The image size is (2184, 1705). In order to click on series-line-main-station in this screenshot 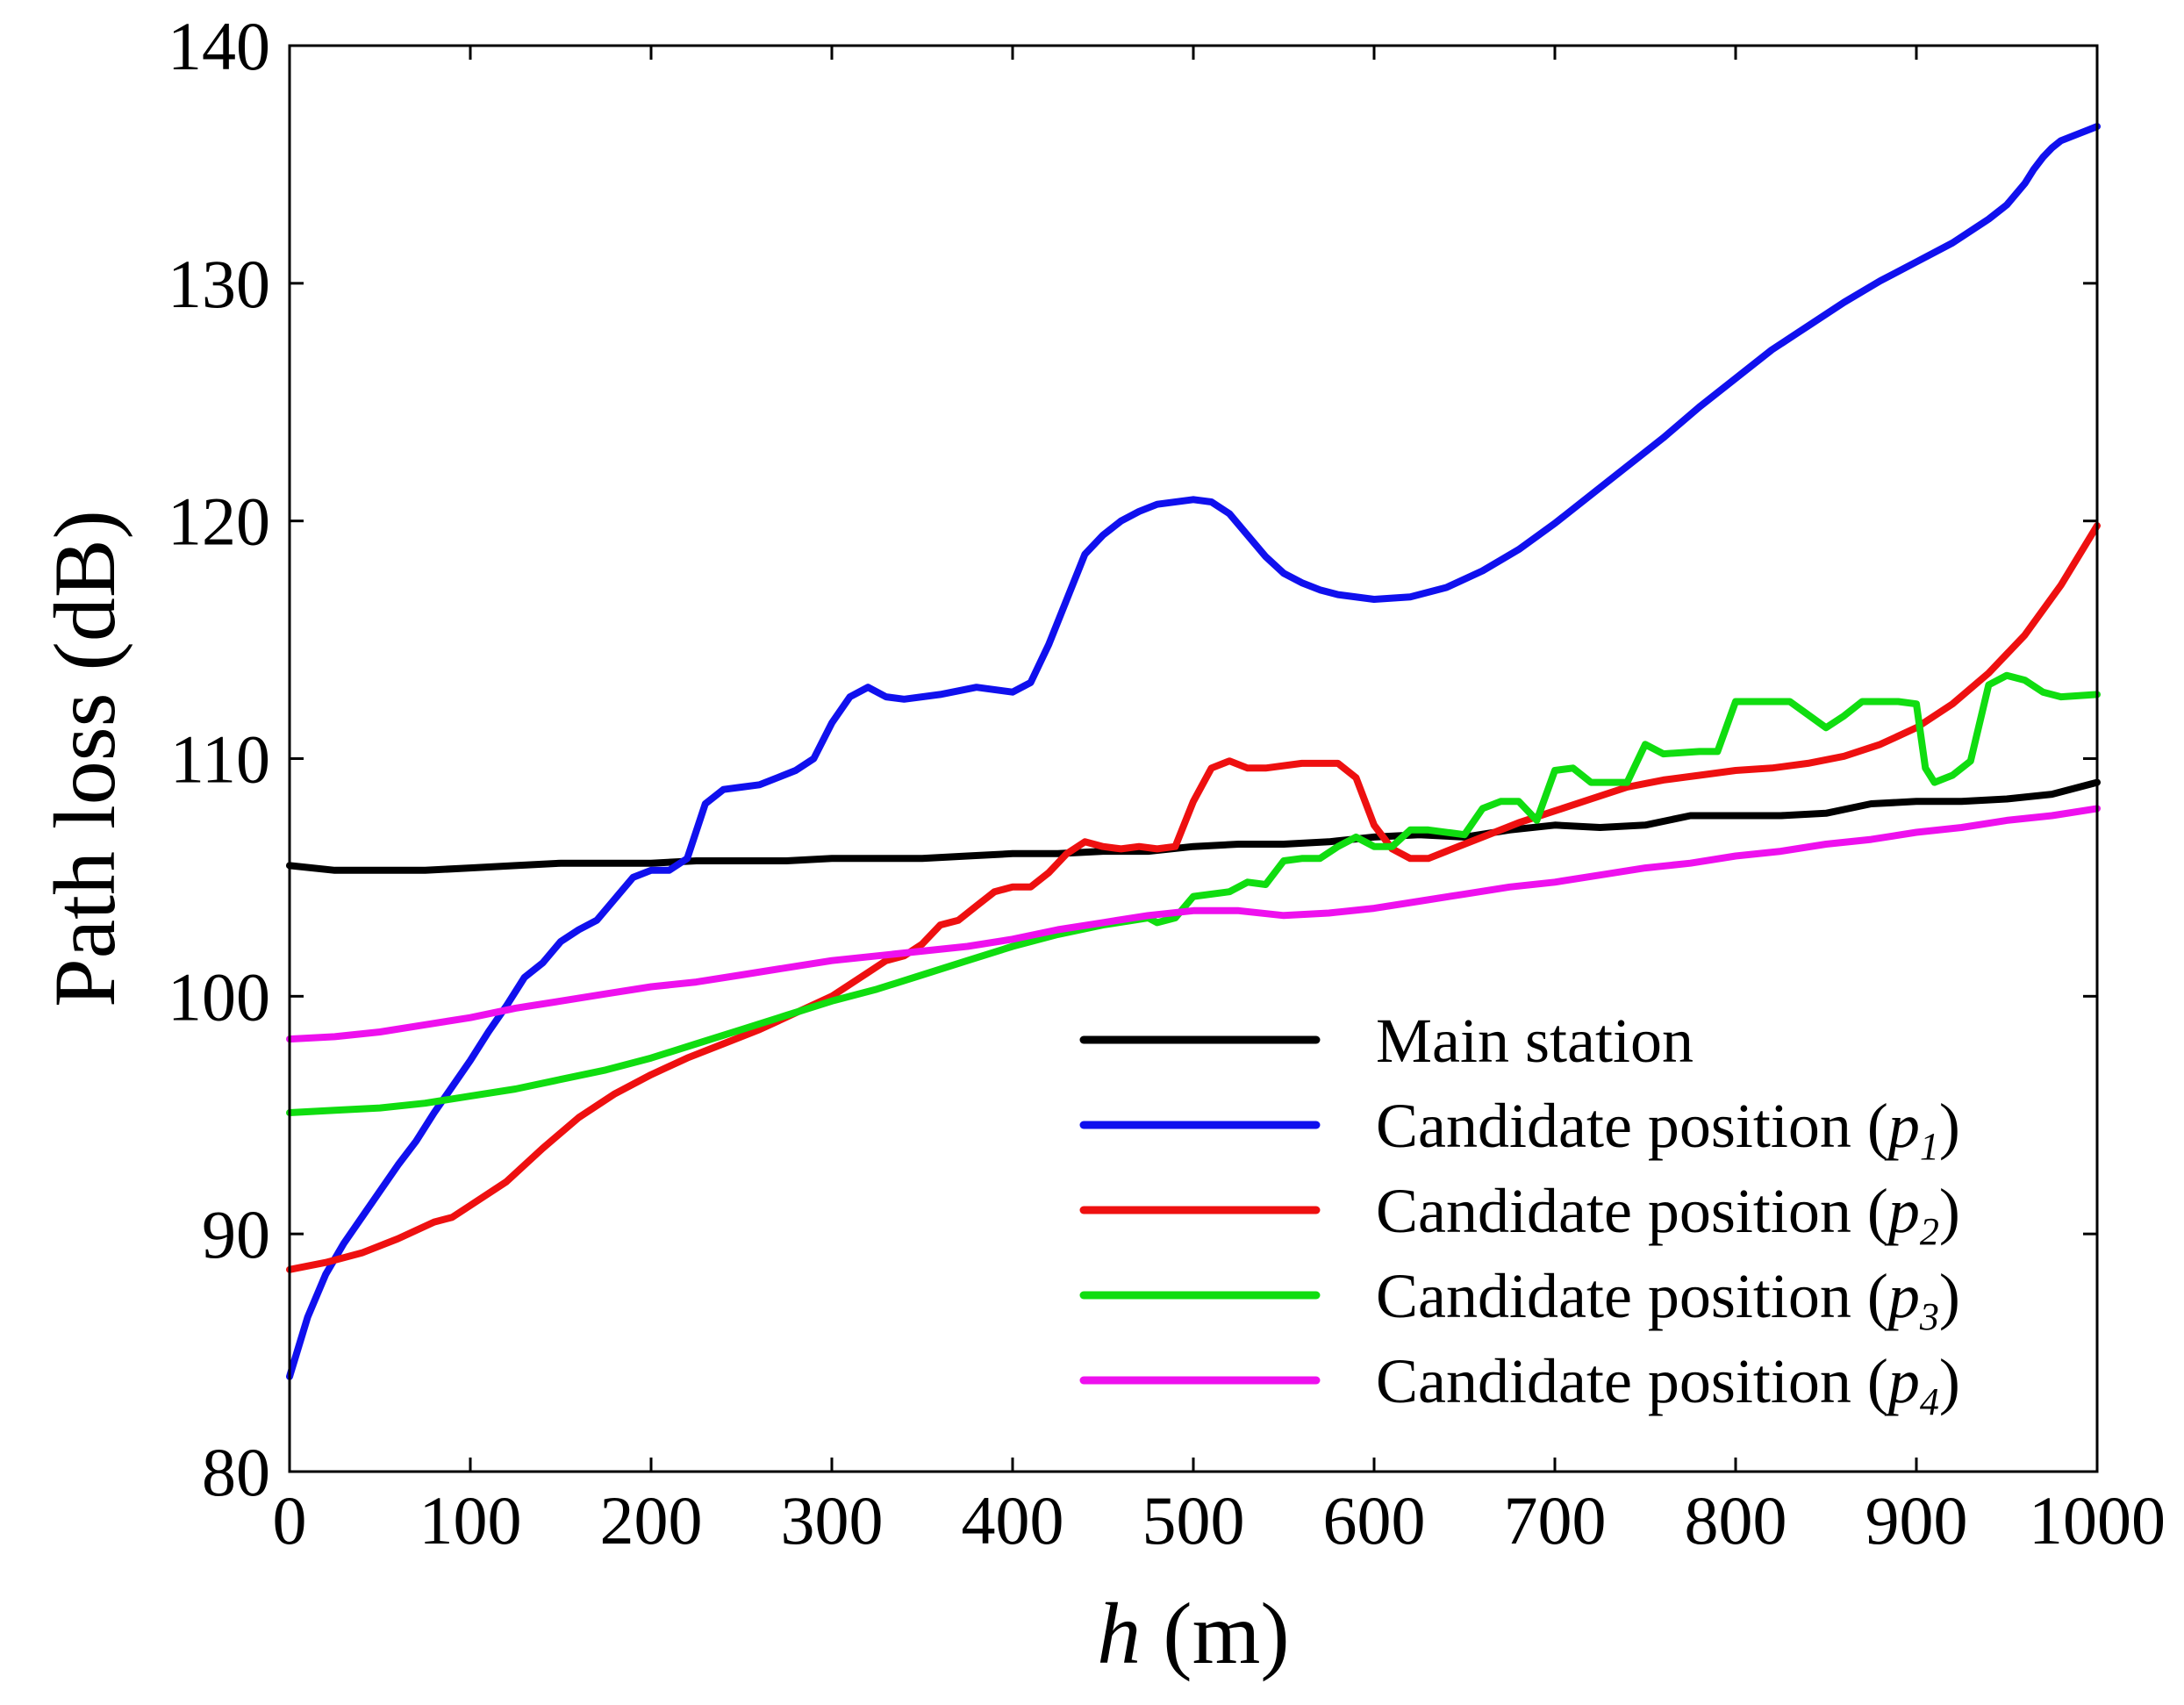, I will do `click(1193, 826)`.